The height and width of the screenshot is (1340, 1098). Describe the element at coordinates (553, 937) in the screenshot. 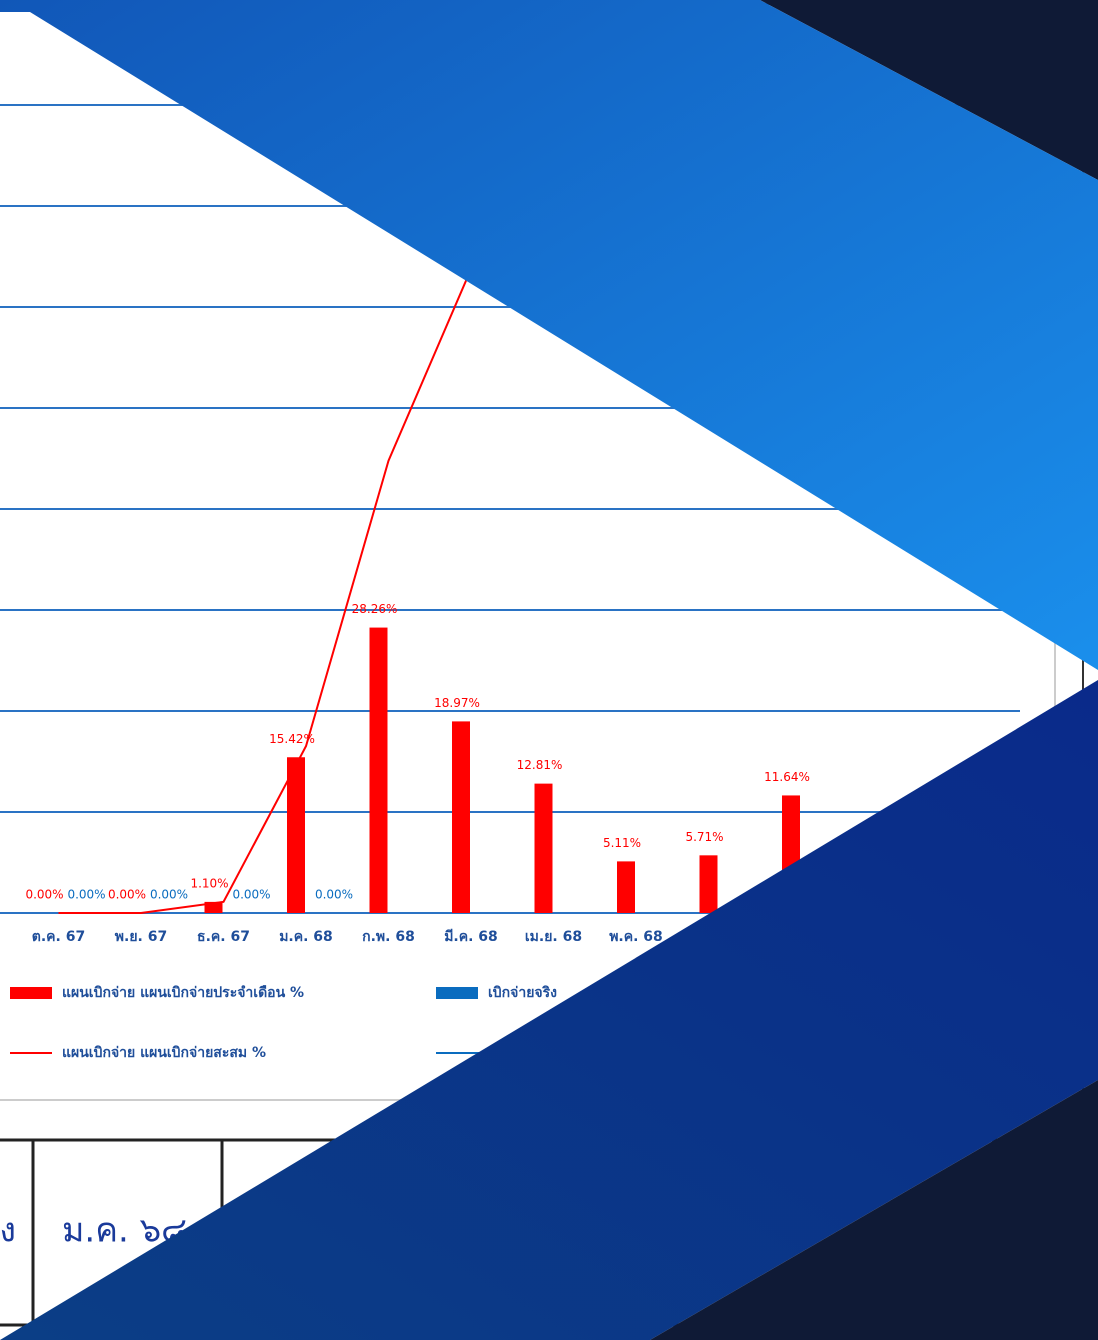

I see `x-tick-label: เม.ย. 68` at that location.